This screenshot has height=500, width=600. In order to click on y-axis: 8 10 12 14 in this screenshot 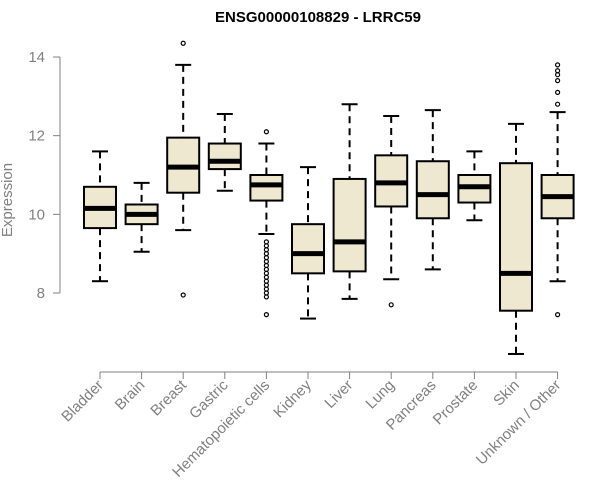, I will do `click(44, 175)`.